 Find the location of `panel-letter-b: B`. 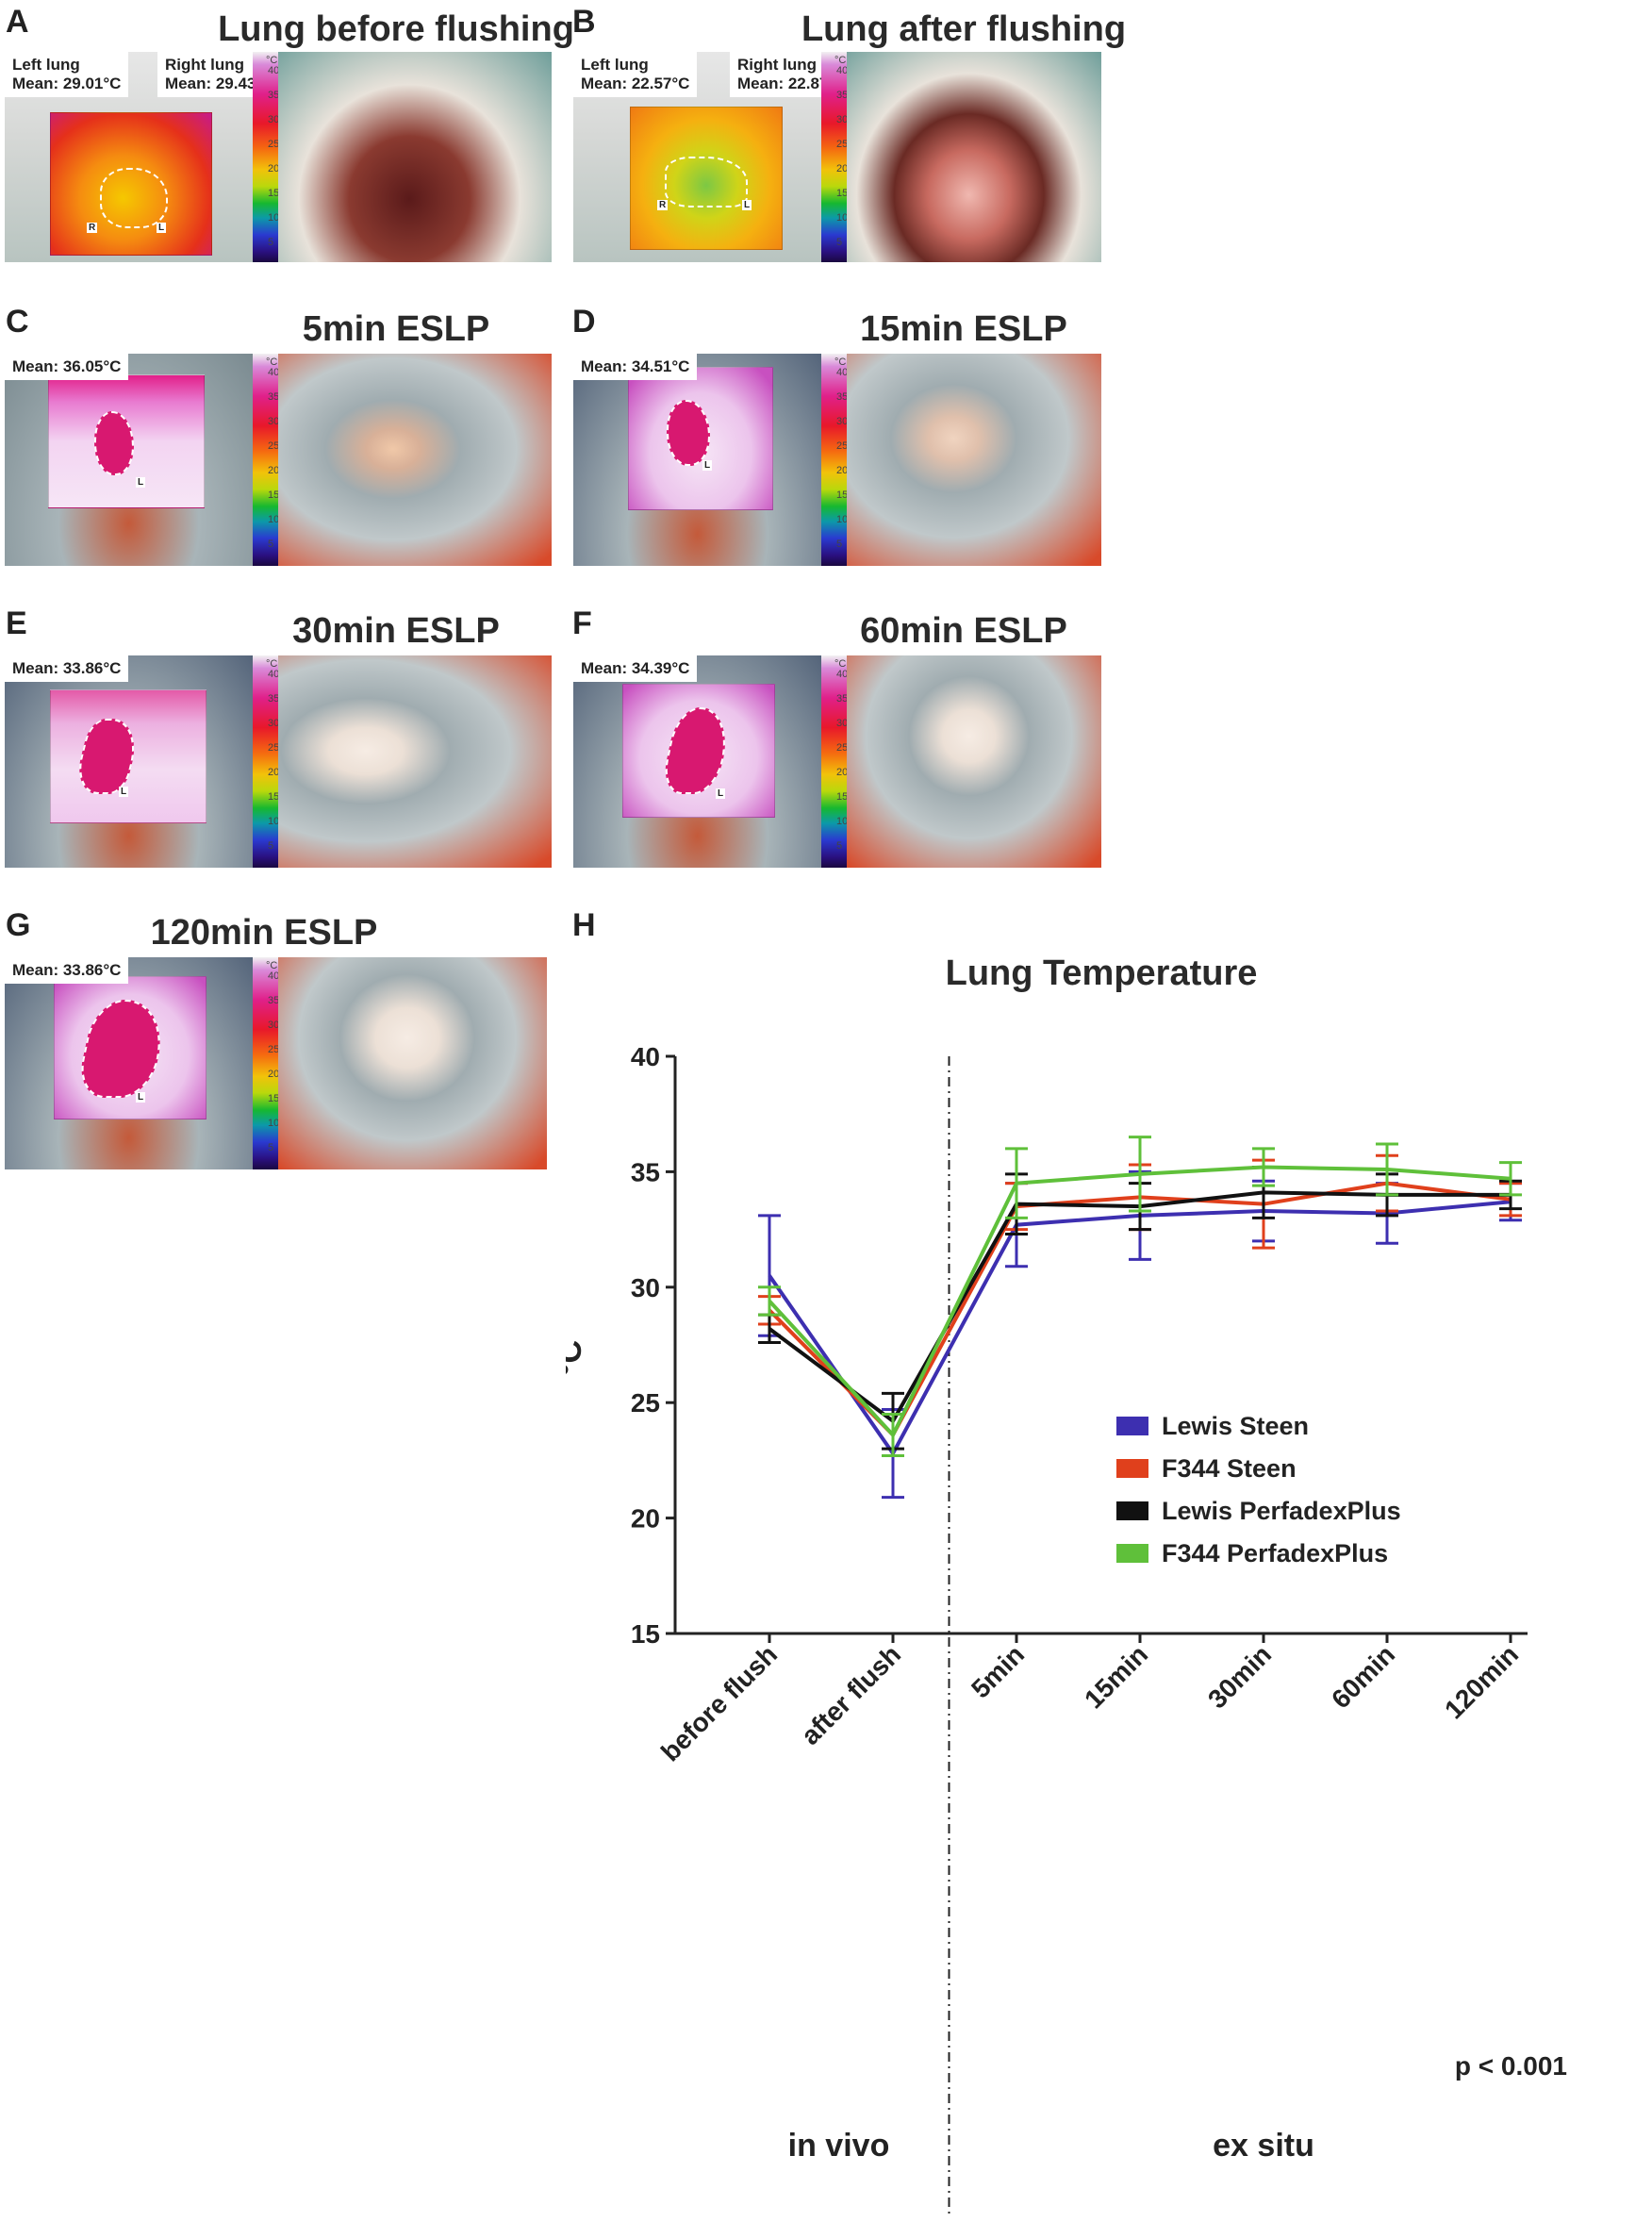

panel-letter-b: B is located at coordinates (584, 22).